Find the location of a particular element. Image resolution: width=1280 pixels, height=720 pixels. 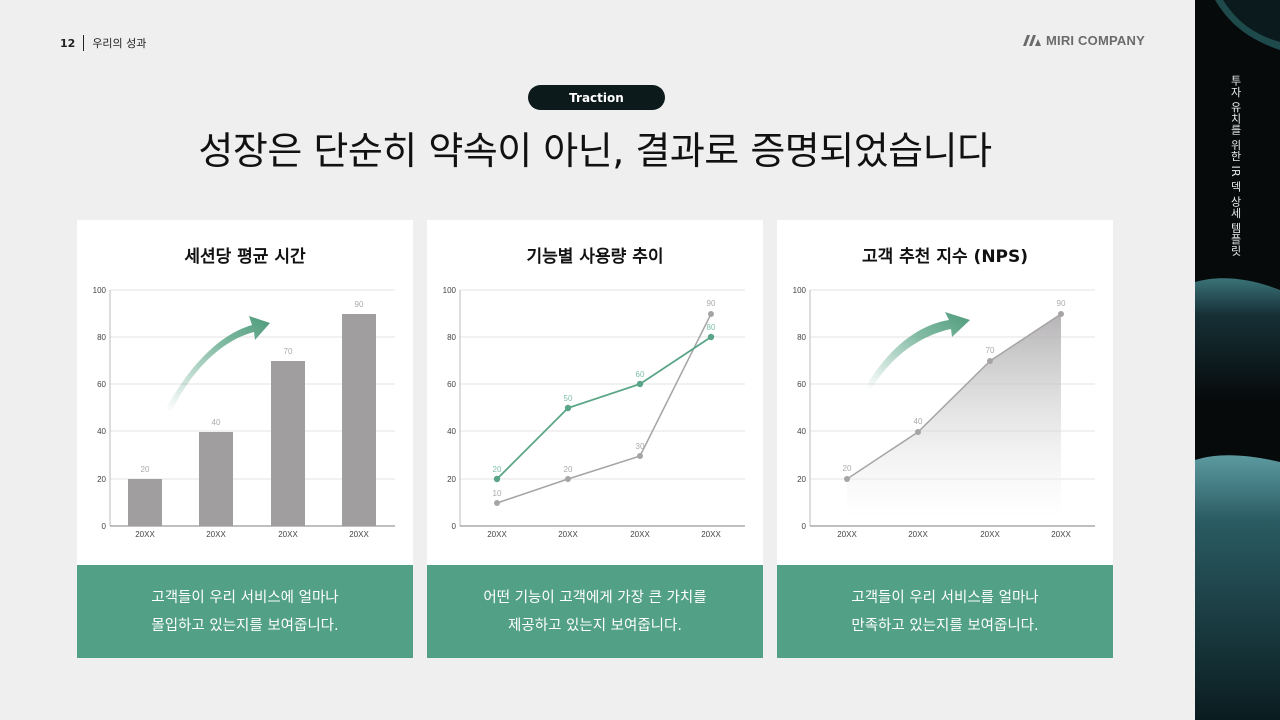

card-title: 세션당 평균 시간 is located at coordinates (245, 257).